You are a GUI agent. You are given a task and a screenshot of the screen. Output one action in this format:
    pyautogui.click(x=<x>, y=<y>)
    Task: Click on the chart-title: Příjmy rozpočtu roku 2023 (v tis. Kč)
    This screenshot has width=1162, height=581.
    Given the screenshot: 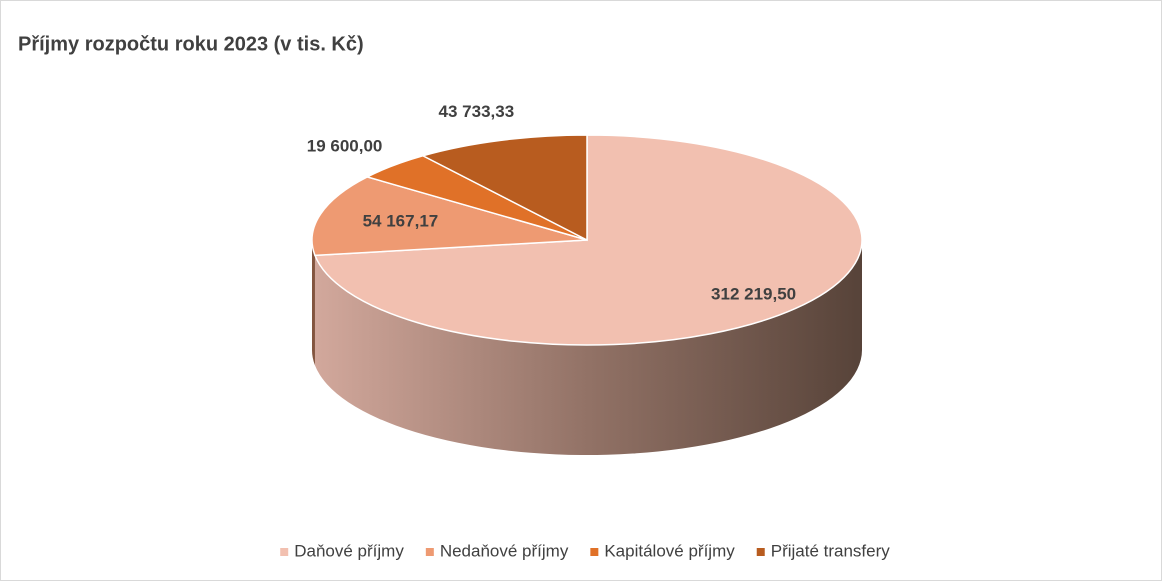 What is the action you would take?
    pyautogui.click(x=191, y=44)
    